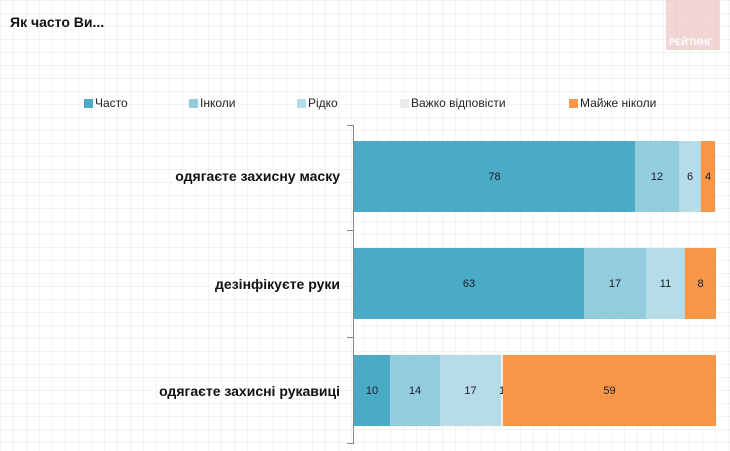 The height and width of the screenshot is (451, 730). Describe the element at coordinates (693, 25) in the screenshot. I see `rating-logo: РЕЙТИНГ` at that location.